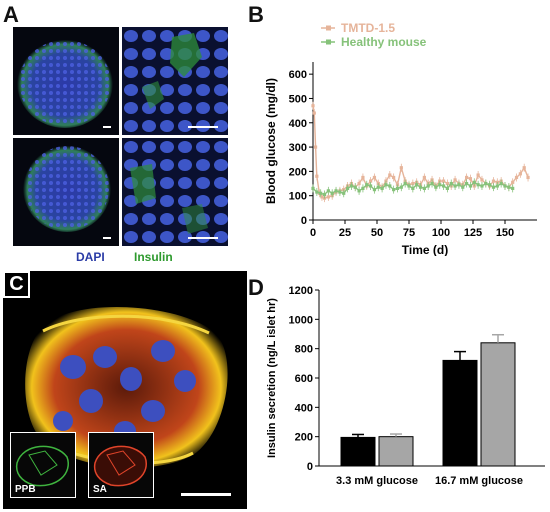  I want to click on y-axis-label: Insulin secretion (ng/L islet hr), so click(272, 378).